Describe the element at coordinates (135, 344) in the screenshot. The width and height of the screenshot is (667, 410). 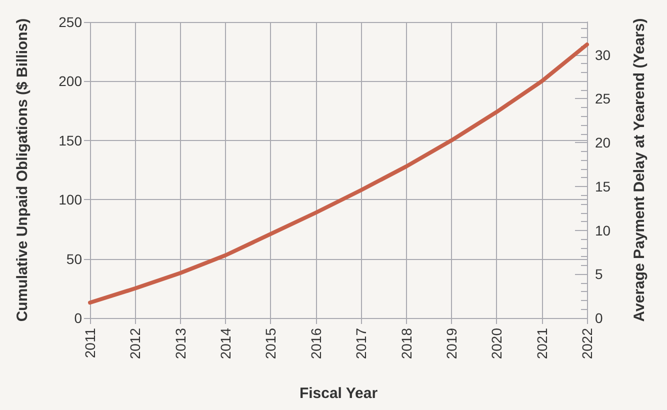
I see `x-tick-label: 2012` at that location.